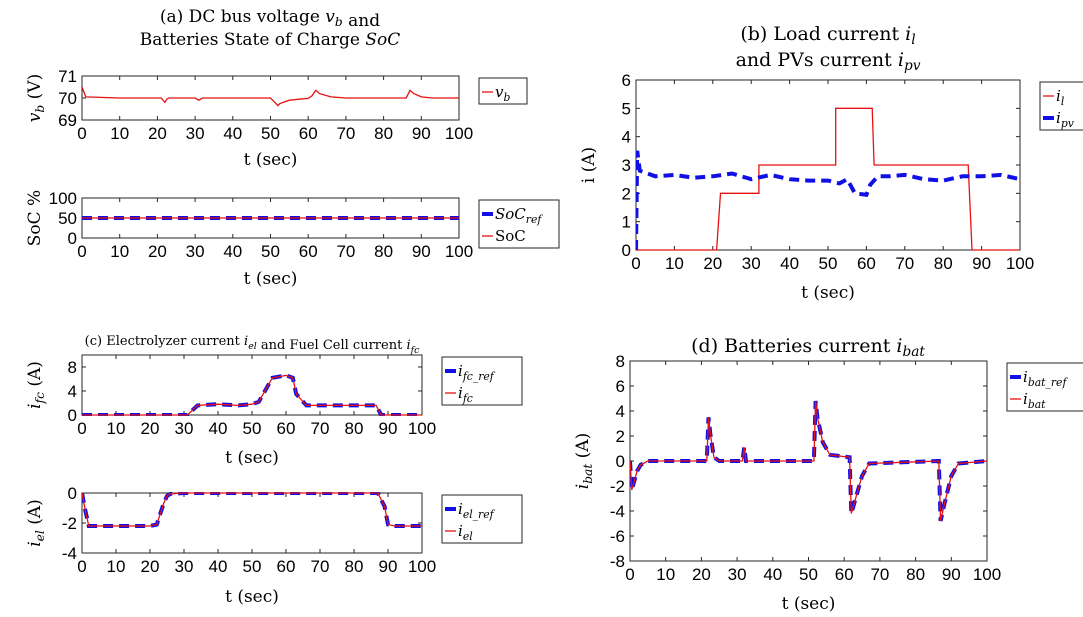 The image size is (1083, 617). I want to click on y-tick-label: -8, so click(617, 561).